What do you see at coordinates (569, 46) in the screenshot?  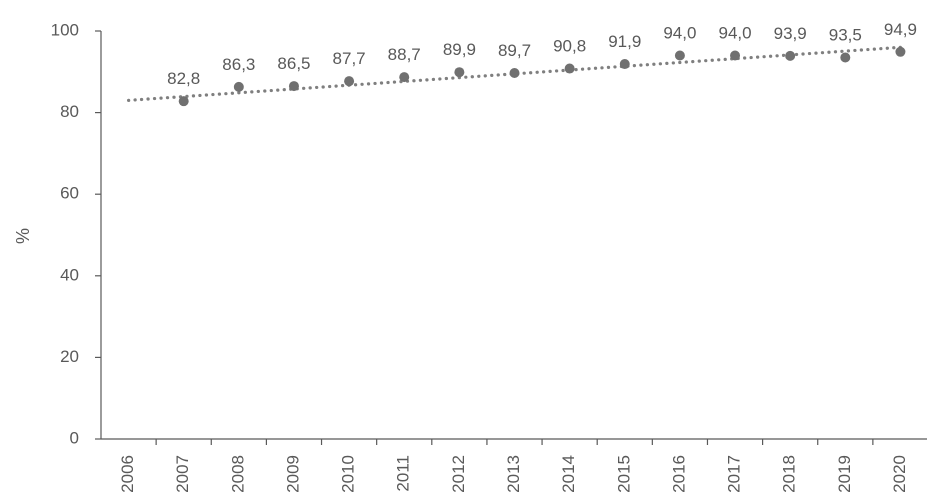 I see `data-label: 90,8` at bounding box center [569, 46].